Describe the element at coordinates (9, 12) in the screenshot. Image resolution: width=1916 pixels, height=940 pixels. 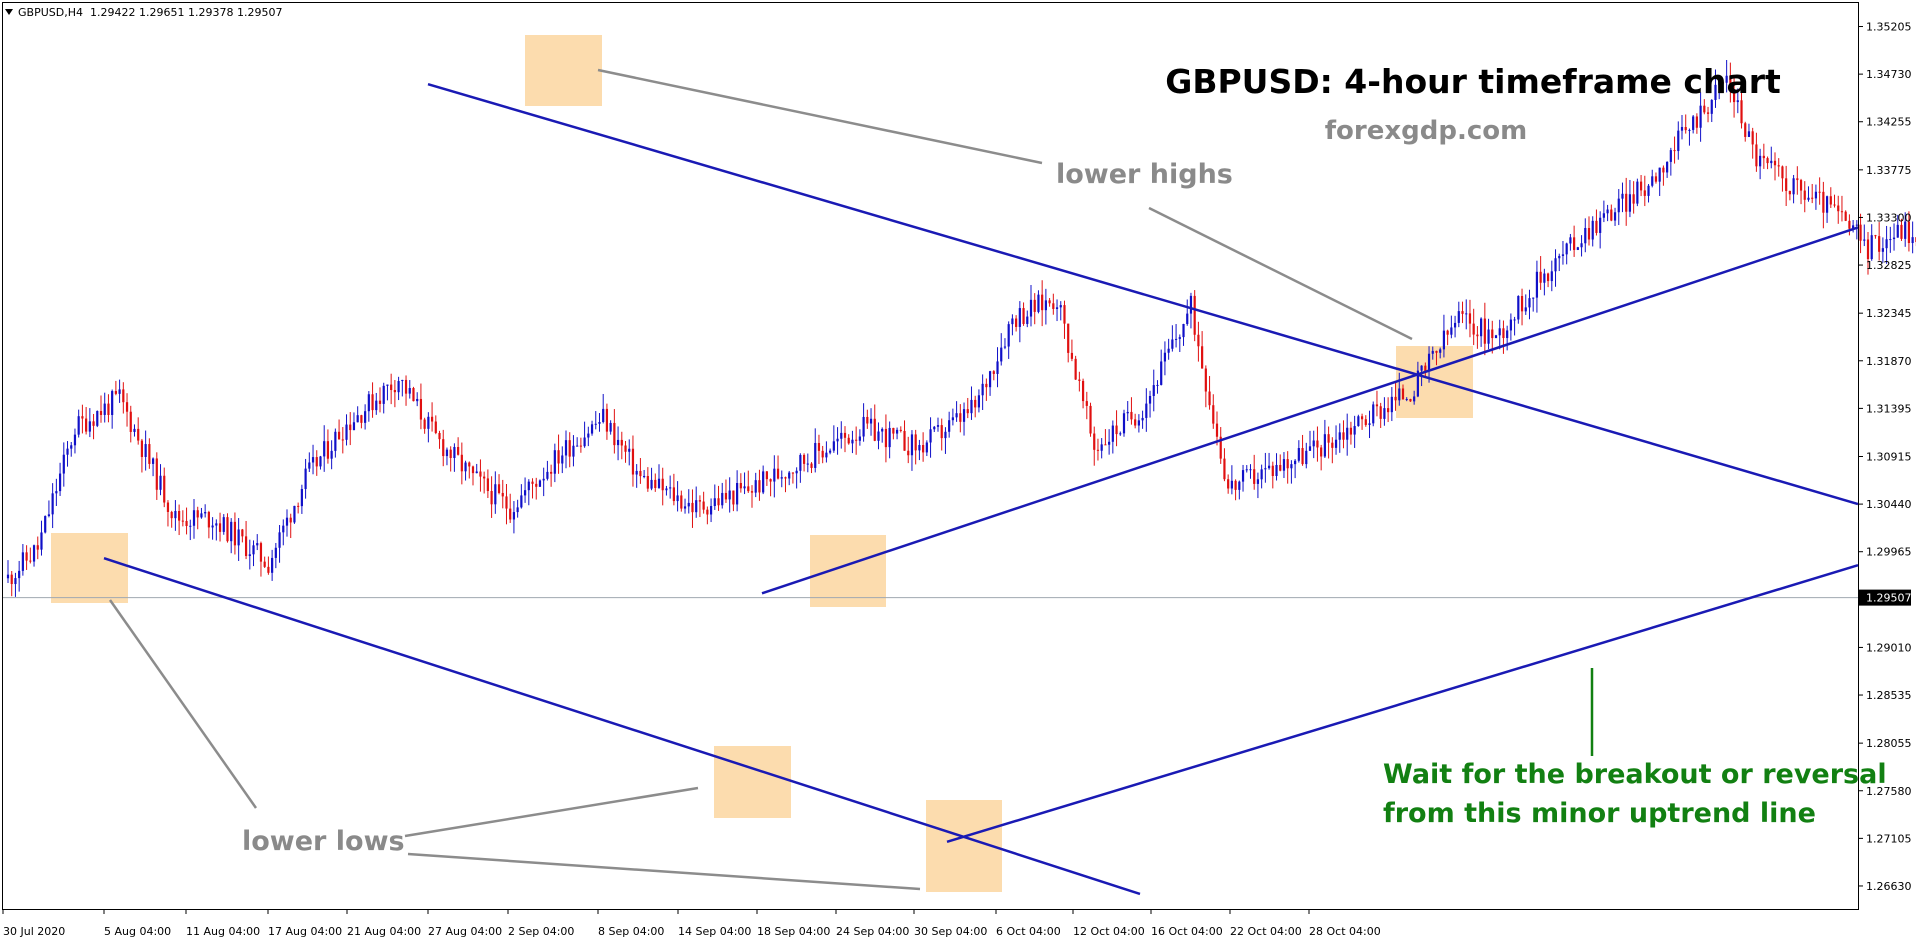
I see `header-dropdown-icon` at that location.